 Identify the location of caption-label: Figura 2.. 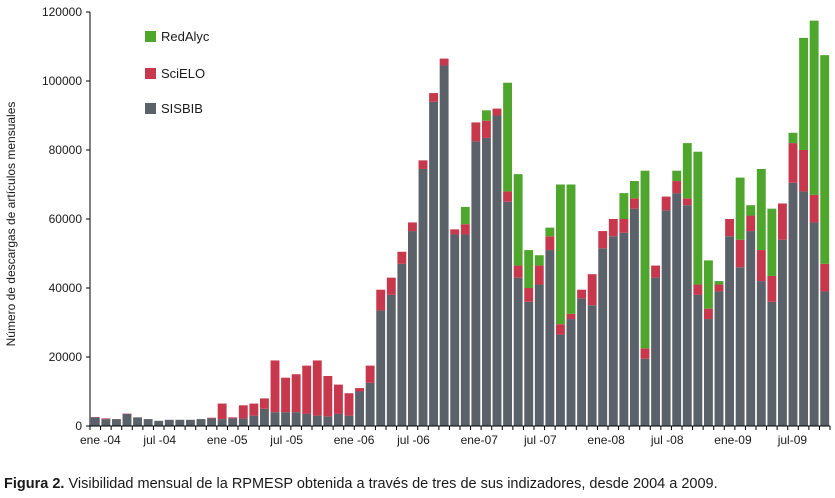
(34, 484).